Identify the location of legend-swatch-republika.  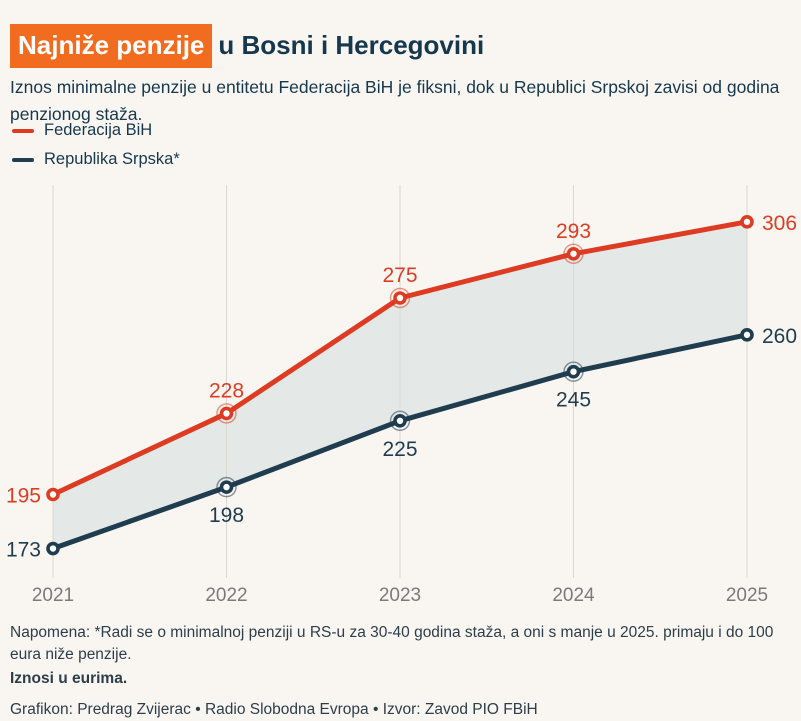
(23, 159).